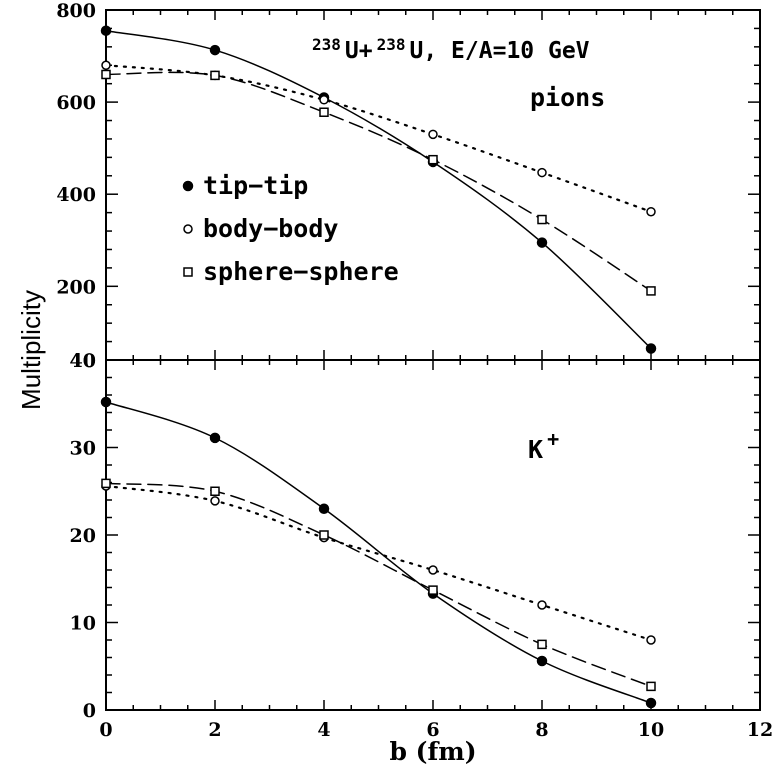  I want to click on top-point-tip-tip-x10, so click(651, 348).